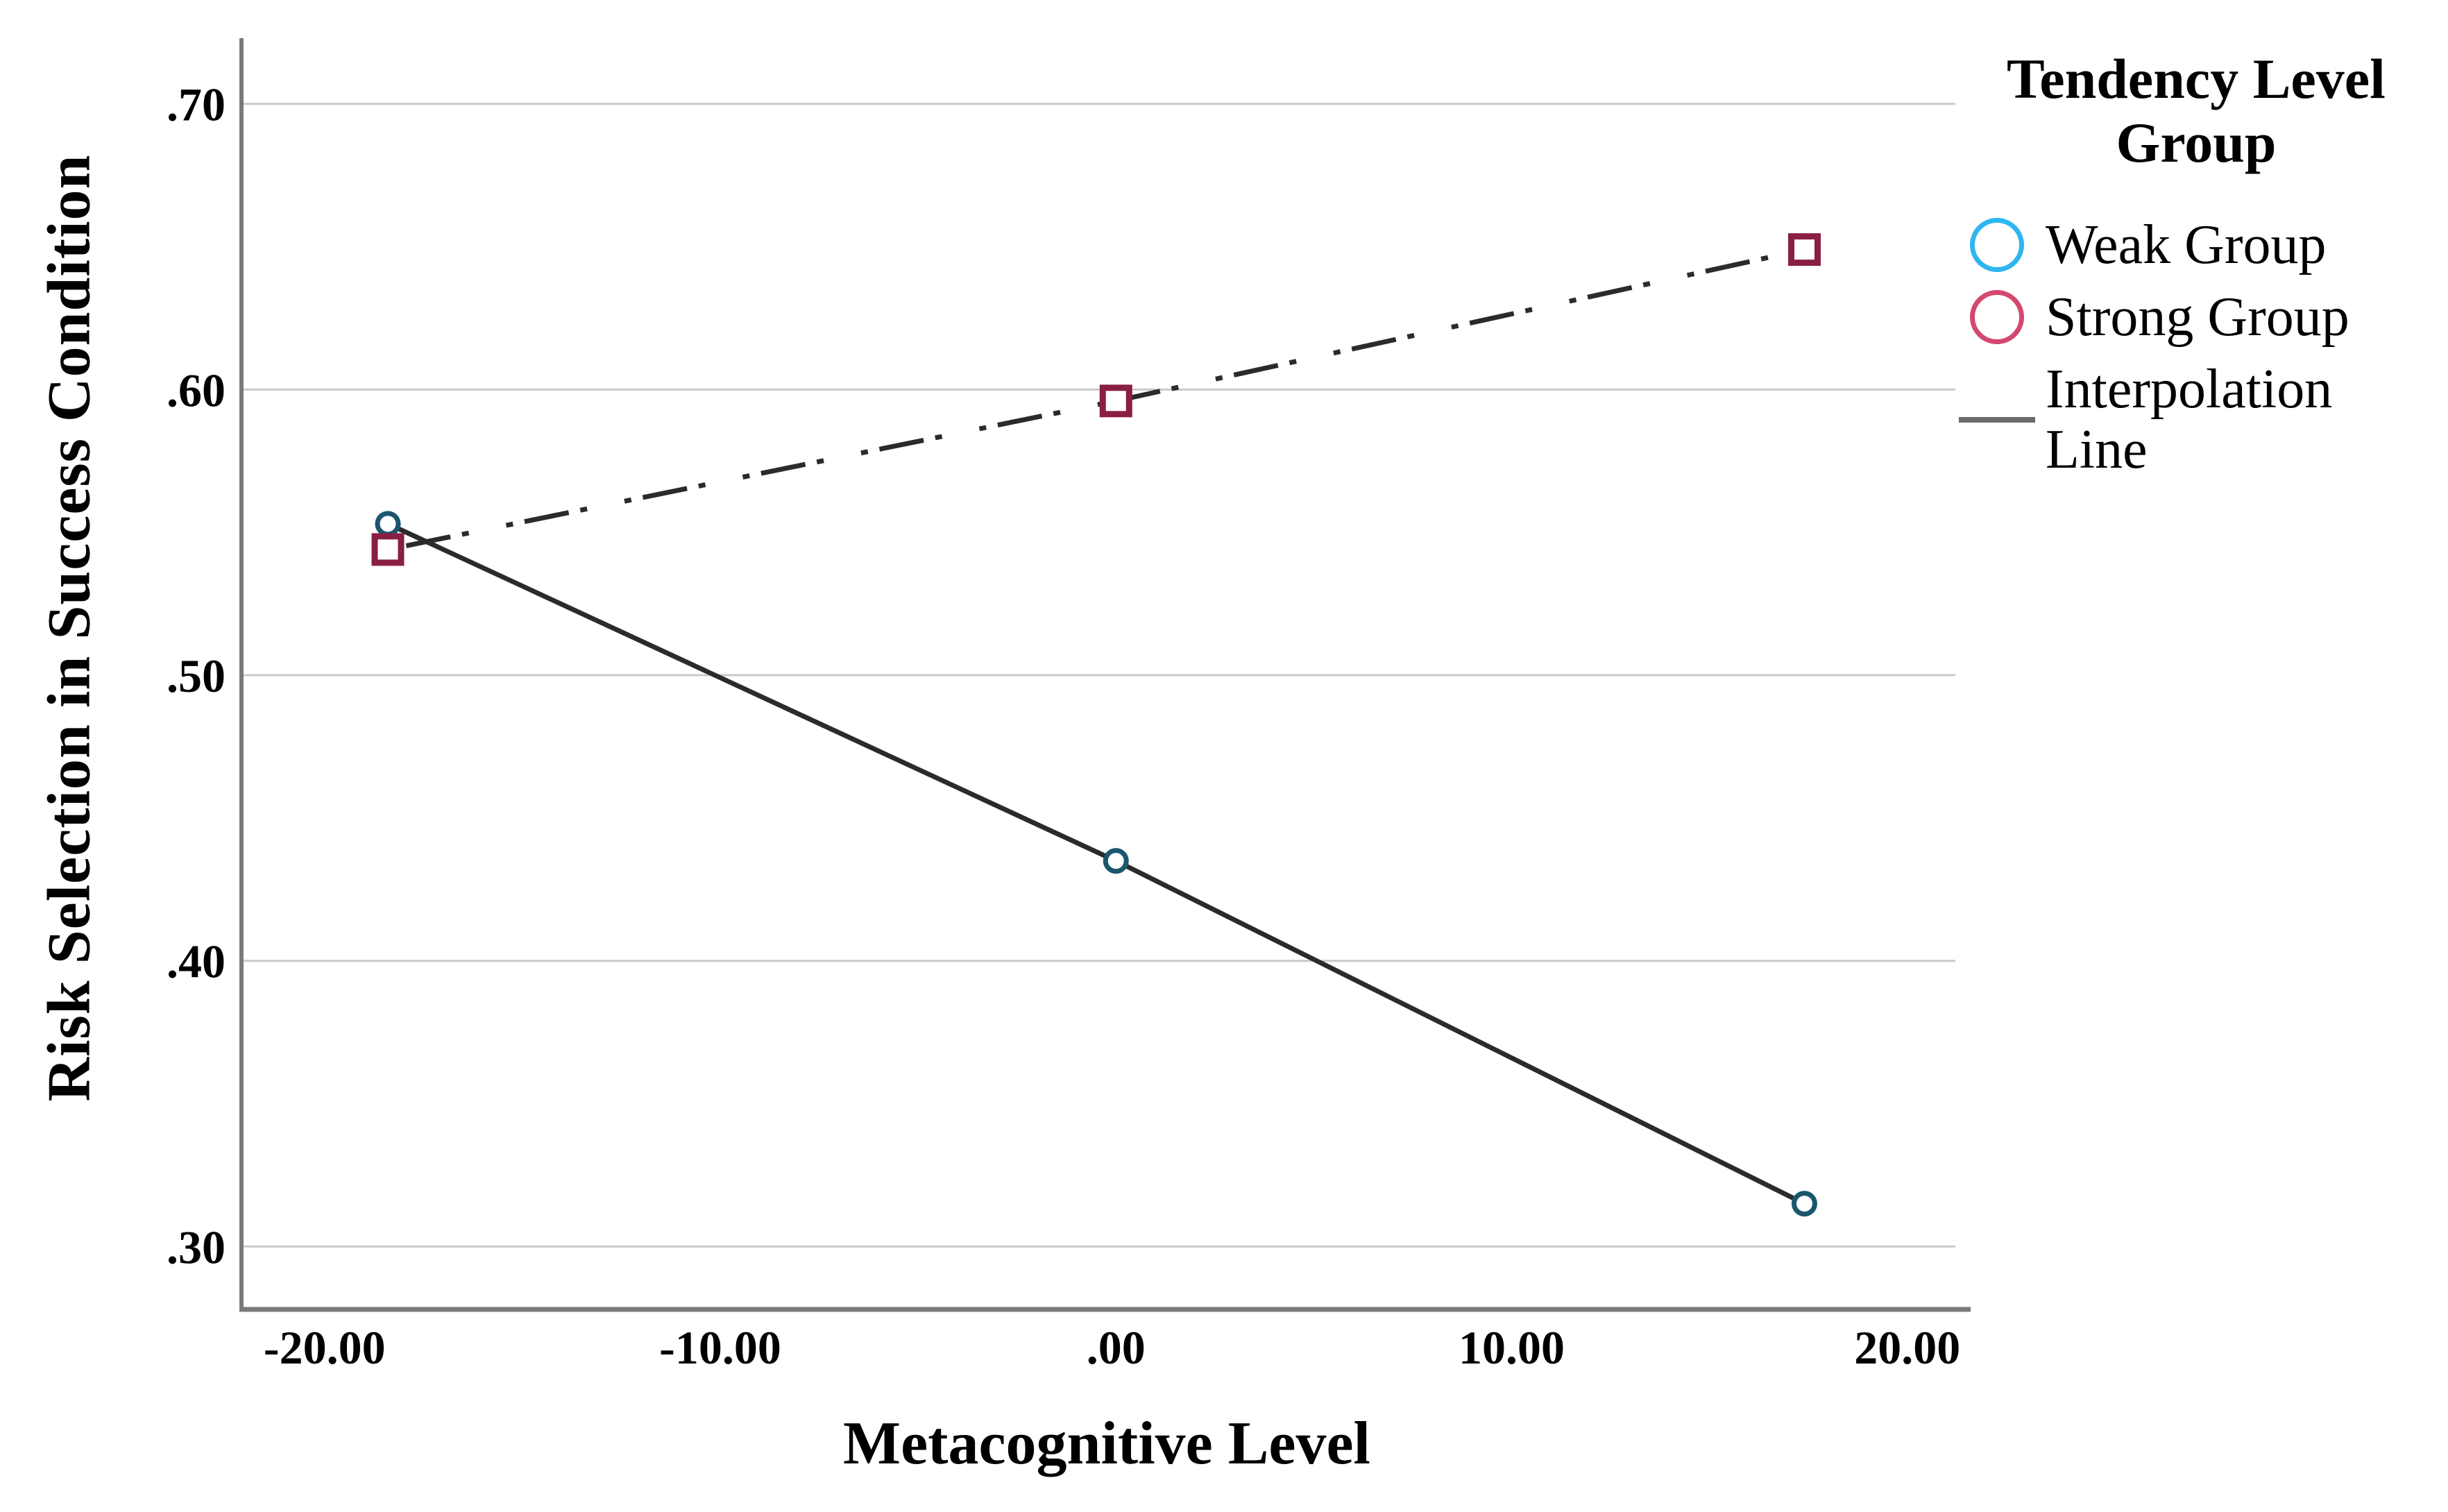 The image size is (2448, 1512). Describe the element at coordinates (196, 104) in the screenshot. I see `y-tick-label: .70` at that location.